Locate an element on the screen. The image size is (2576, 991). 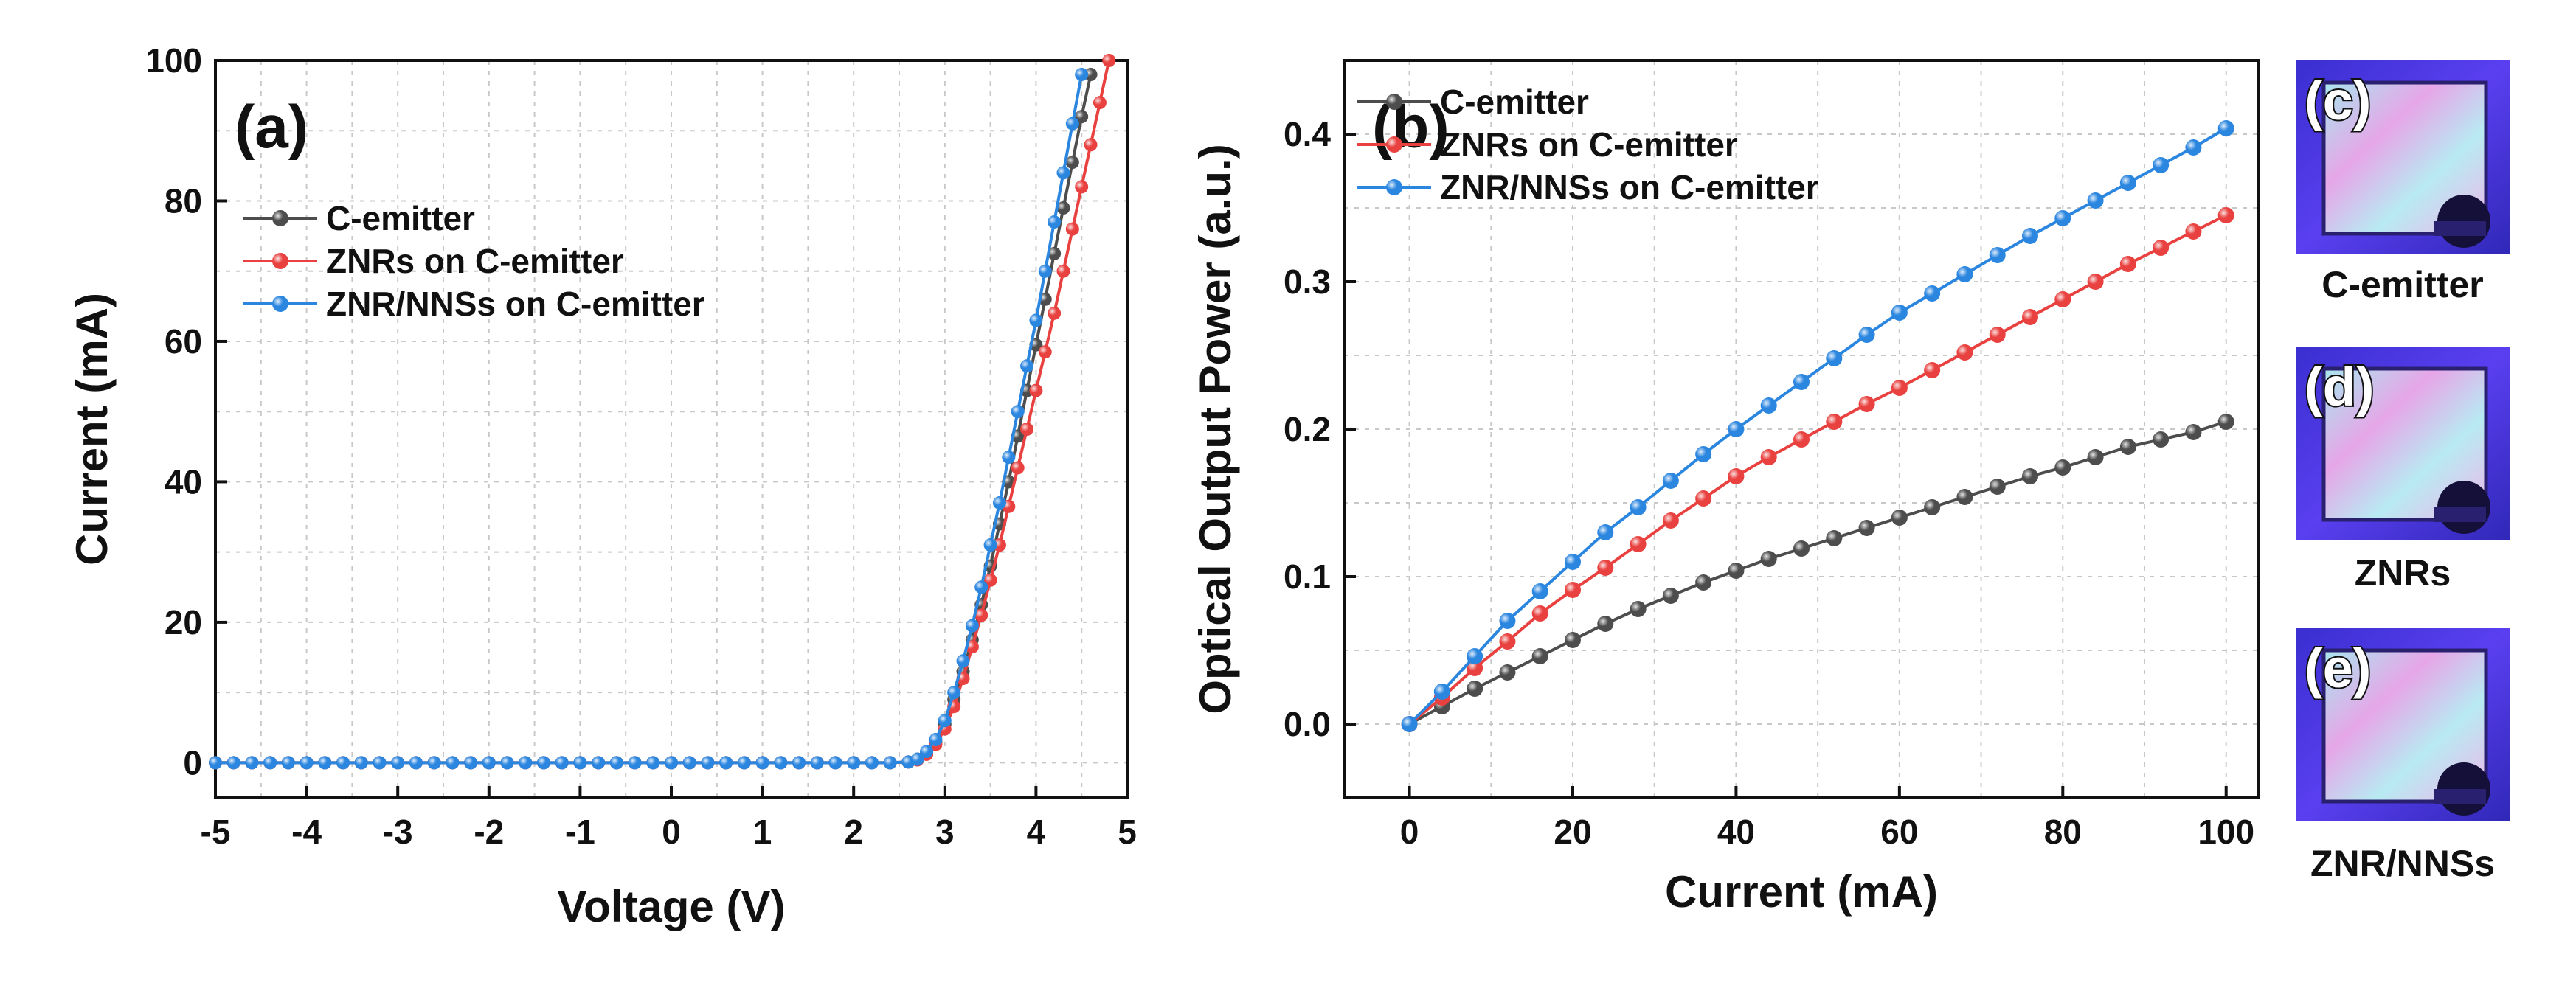
x-tick-label: -3 is located at coordinates (398, 832).